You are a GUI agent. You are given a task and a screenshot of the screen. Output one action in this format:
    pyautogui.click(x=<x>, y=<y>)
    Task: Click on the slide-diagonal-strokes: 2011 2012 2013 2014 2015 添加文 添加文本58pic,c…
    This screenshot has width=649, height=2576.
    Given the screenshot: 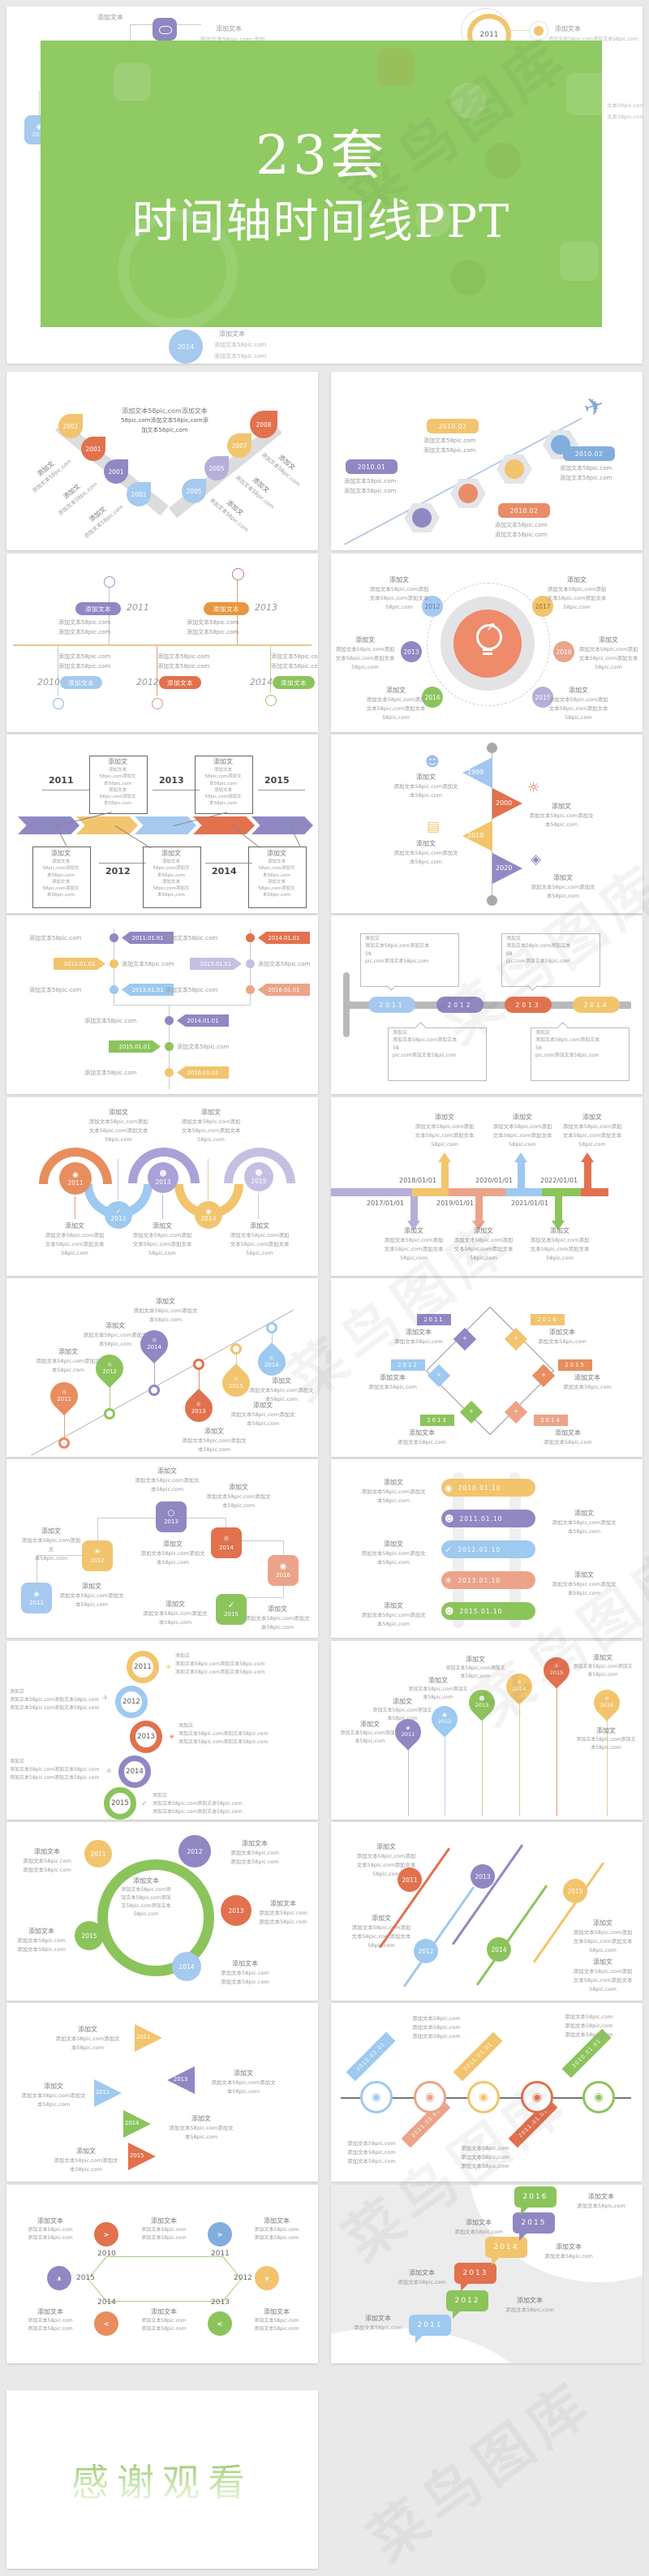 What is the action you would take?
    pyautogui.click(x=487, y=1912)
    